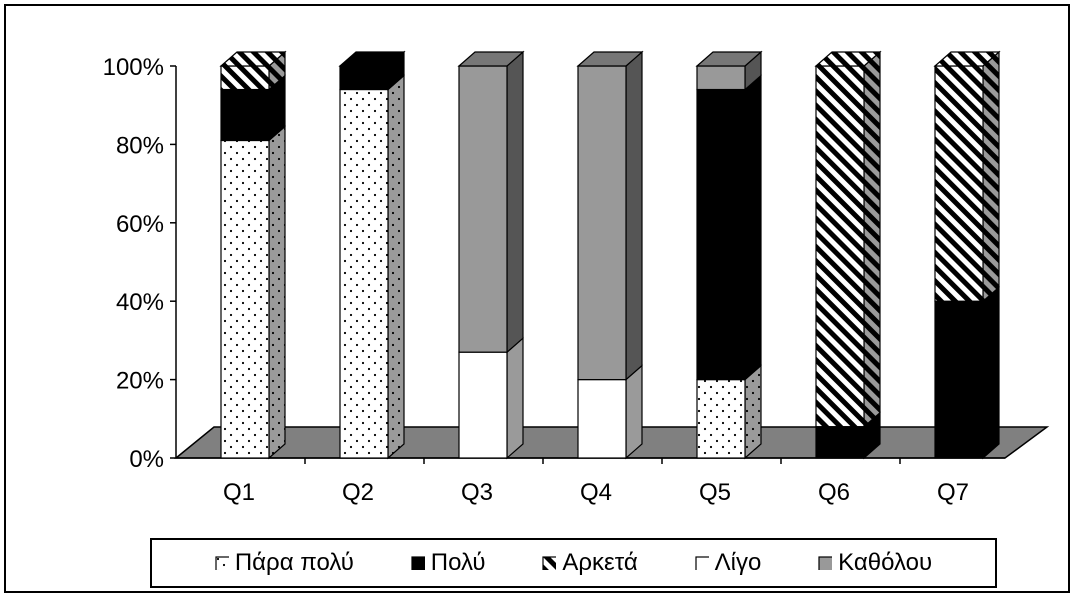 Image resolution: width=1076 pixels, height=597 pixels. Describe the element at coordinates (634, 215) in the screenshot. I see `bar-q4-segment-4-side` at that location.